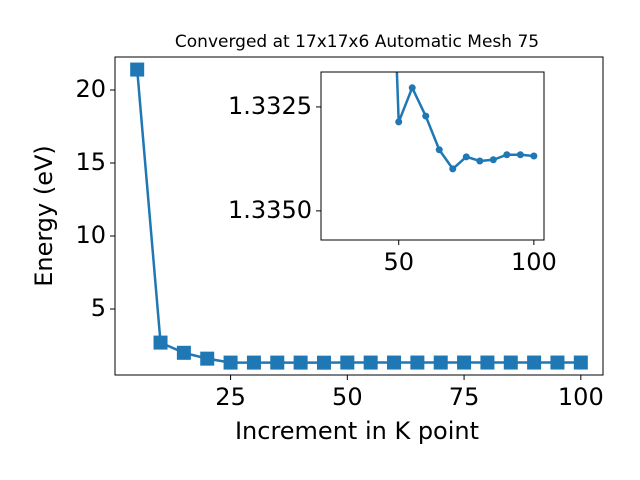 The height and width of the screenshot is (480, 640). I want to click on x-axis-label: Increment in K point, so click(357, 431).